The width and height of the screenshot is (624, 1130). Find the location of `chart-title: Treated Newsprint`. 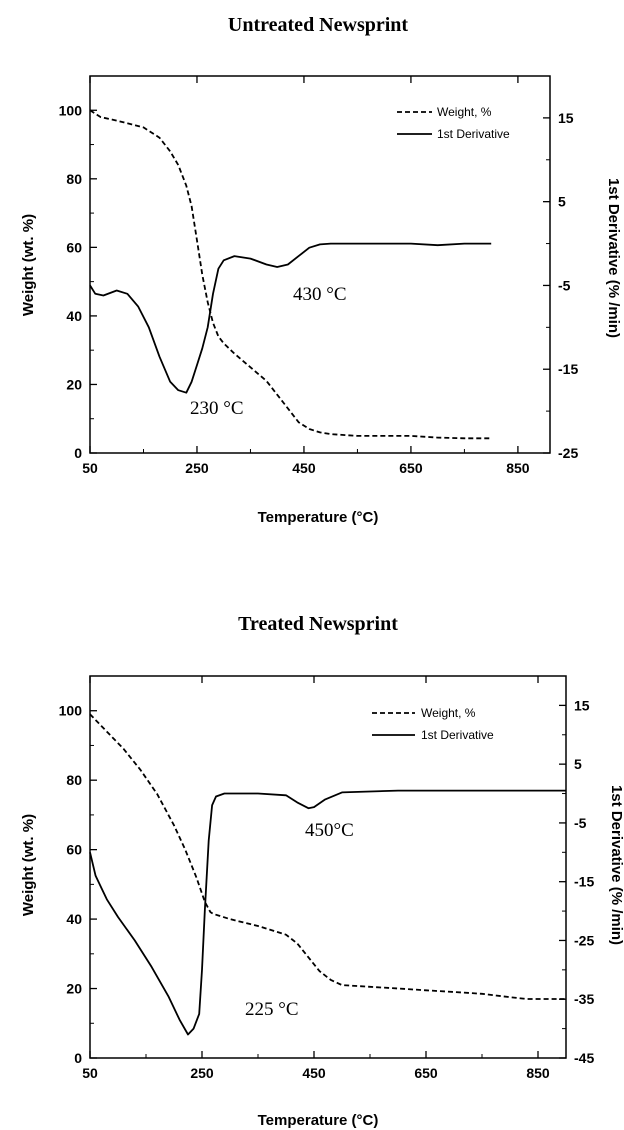

chart-title: Treated Newsprint is located at coordinates (318, 624).